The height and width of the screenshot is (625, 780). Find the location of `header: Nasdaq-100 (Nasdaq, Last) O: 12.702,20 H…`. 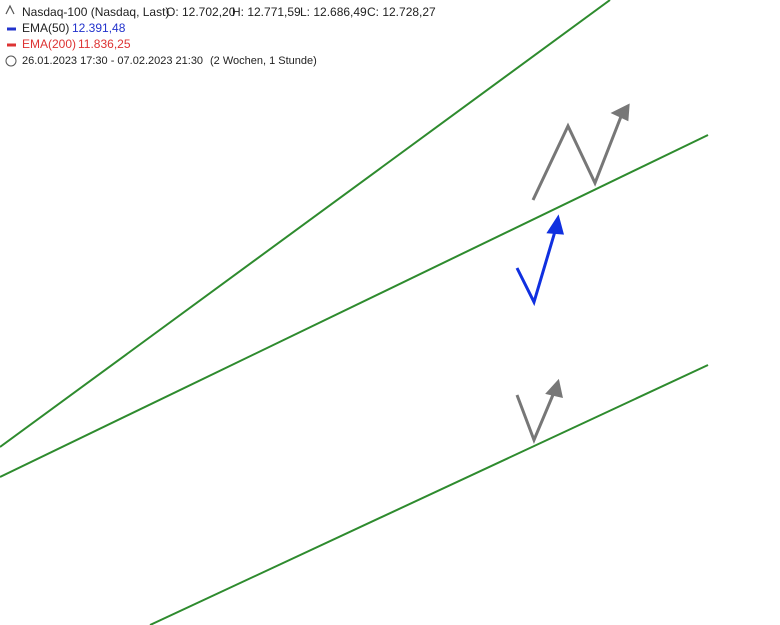

header: Nasdaq-100 (Nasdaq, Last) O: 12.702,20 H… is located at coordinates (218, 35).